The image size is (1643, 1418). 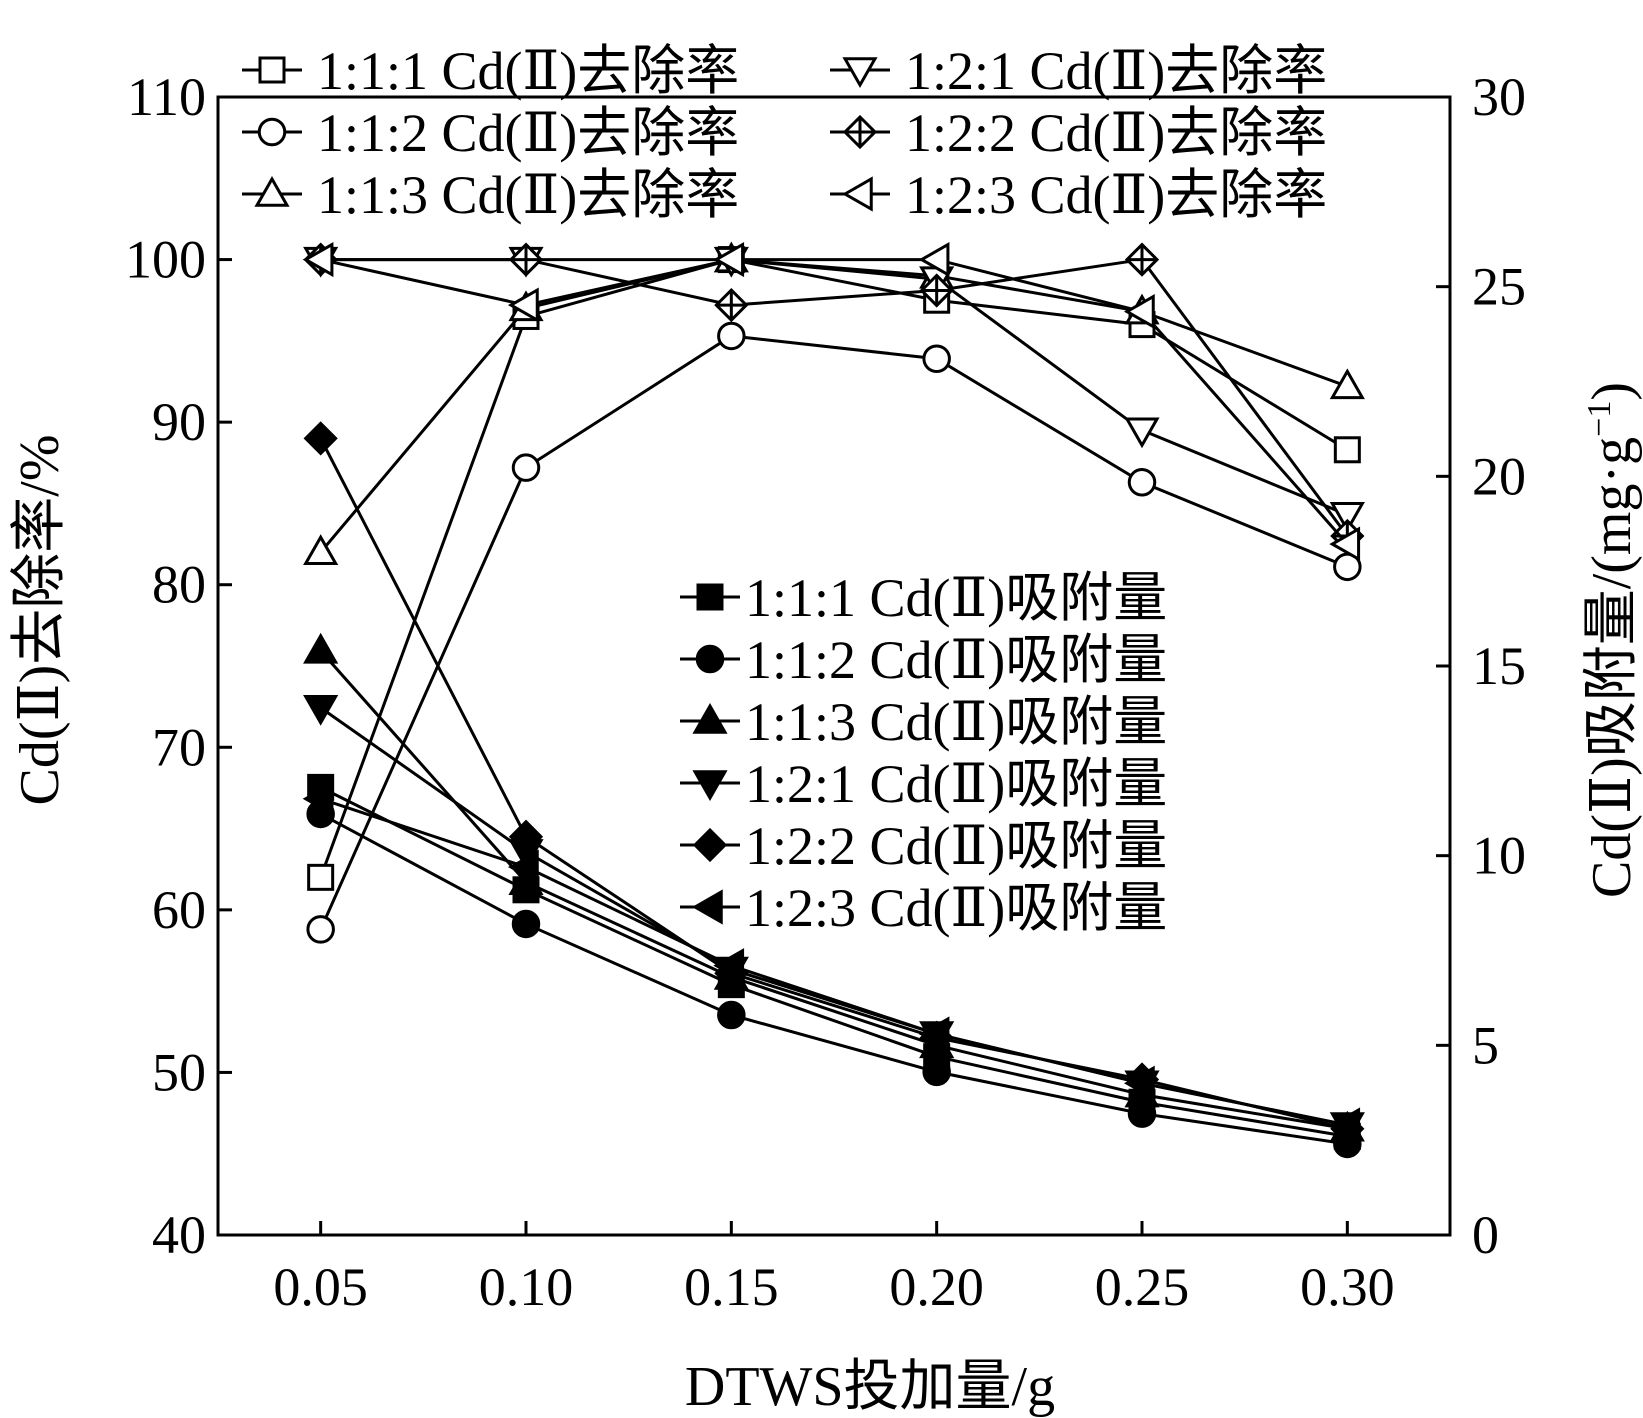 I want to click on x-tick-label: 0.30, so click(x=1347, y=1287).